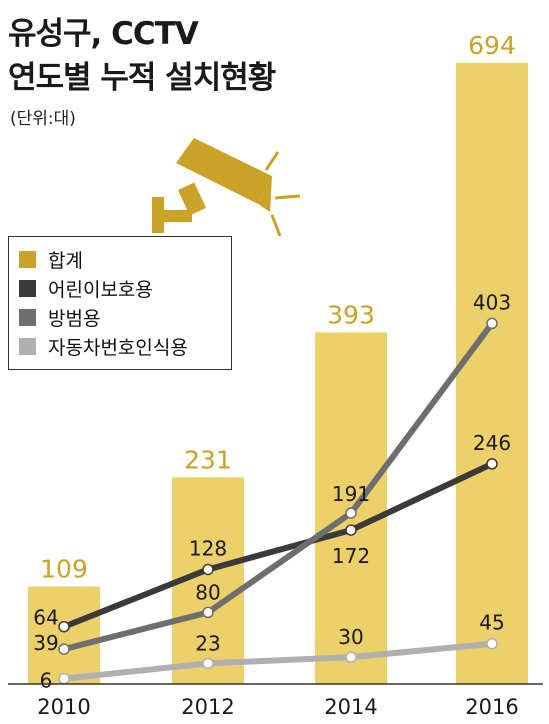 Image resolution: width=549 pixels, height=724 pixels. I want to click on point-label-crime-prevention: 403, so click(492, 302).